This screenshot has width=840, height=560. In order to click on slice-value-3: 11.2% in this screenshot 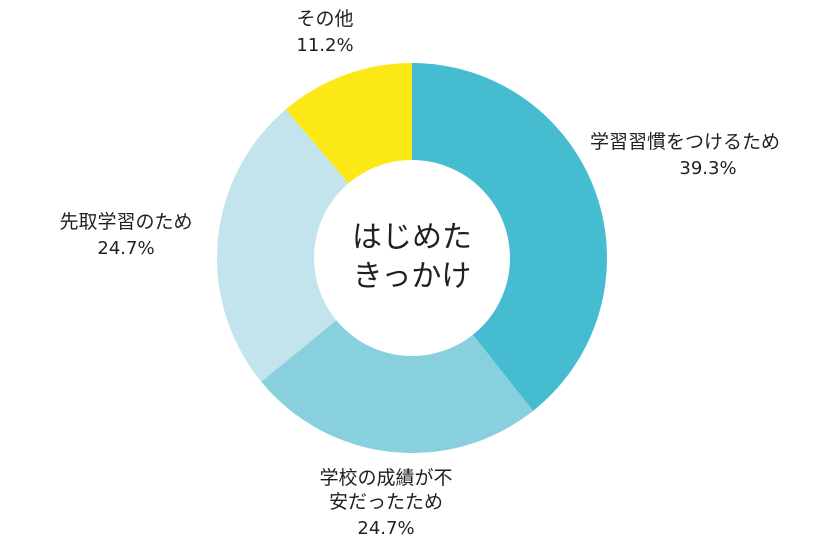, I will do `click(324, 45)`.